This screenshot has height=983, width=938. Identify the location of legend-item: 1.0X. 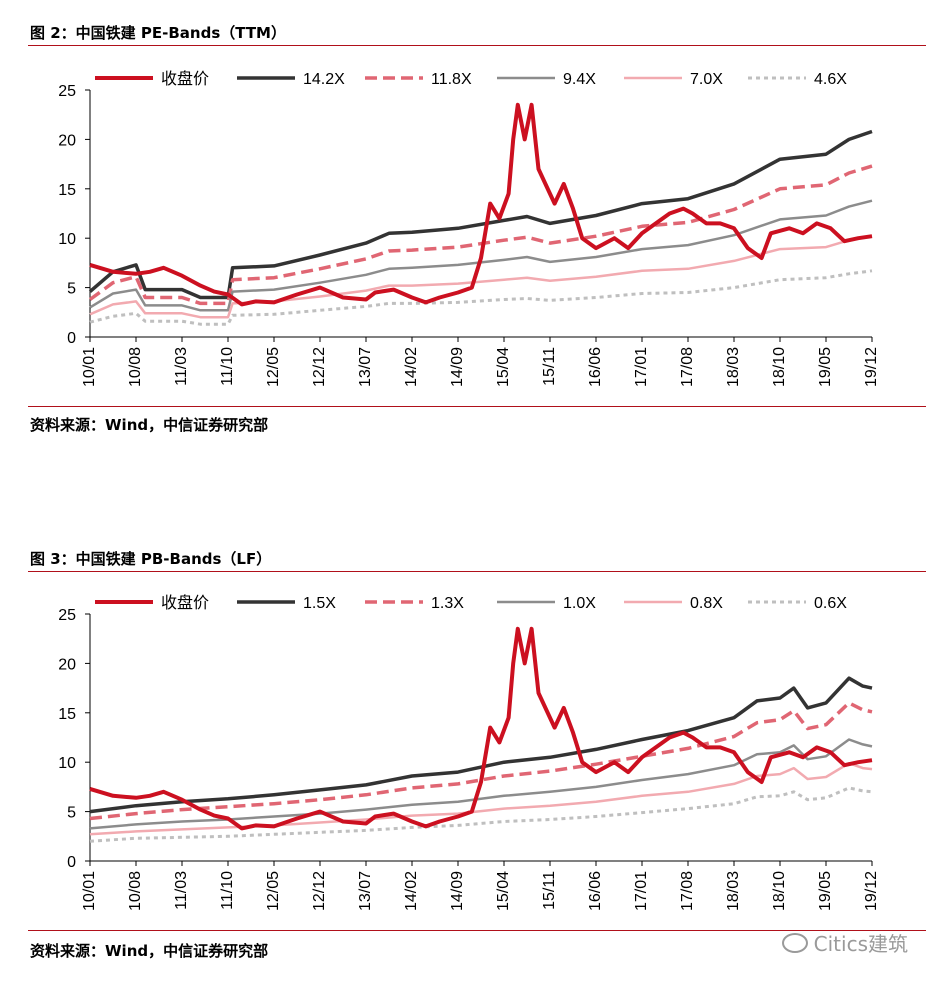
(546, 603).